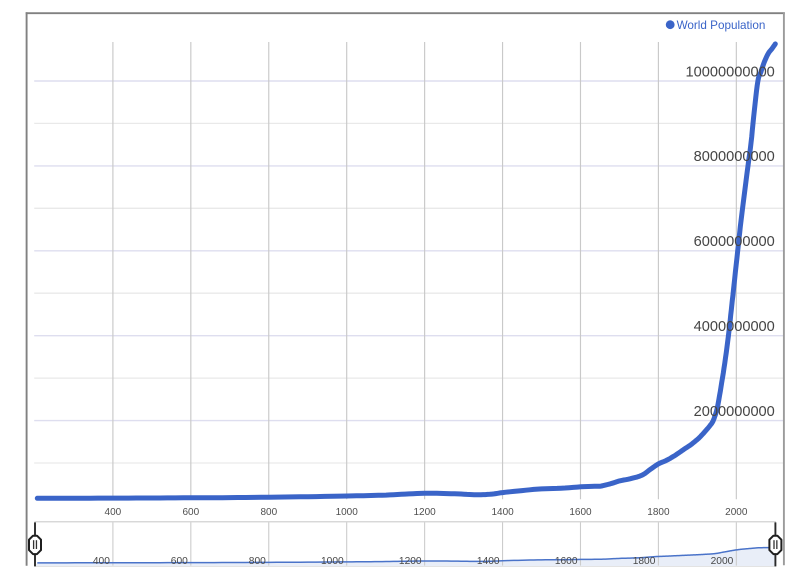  Describe the element at coordinates (734, 242) in the screenshot. I see `svg-text: 6000000000` at that location.